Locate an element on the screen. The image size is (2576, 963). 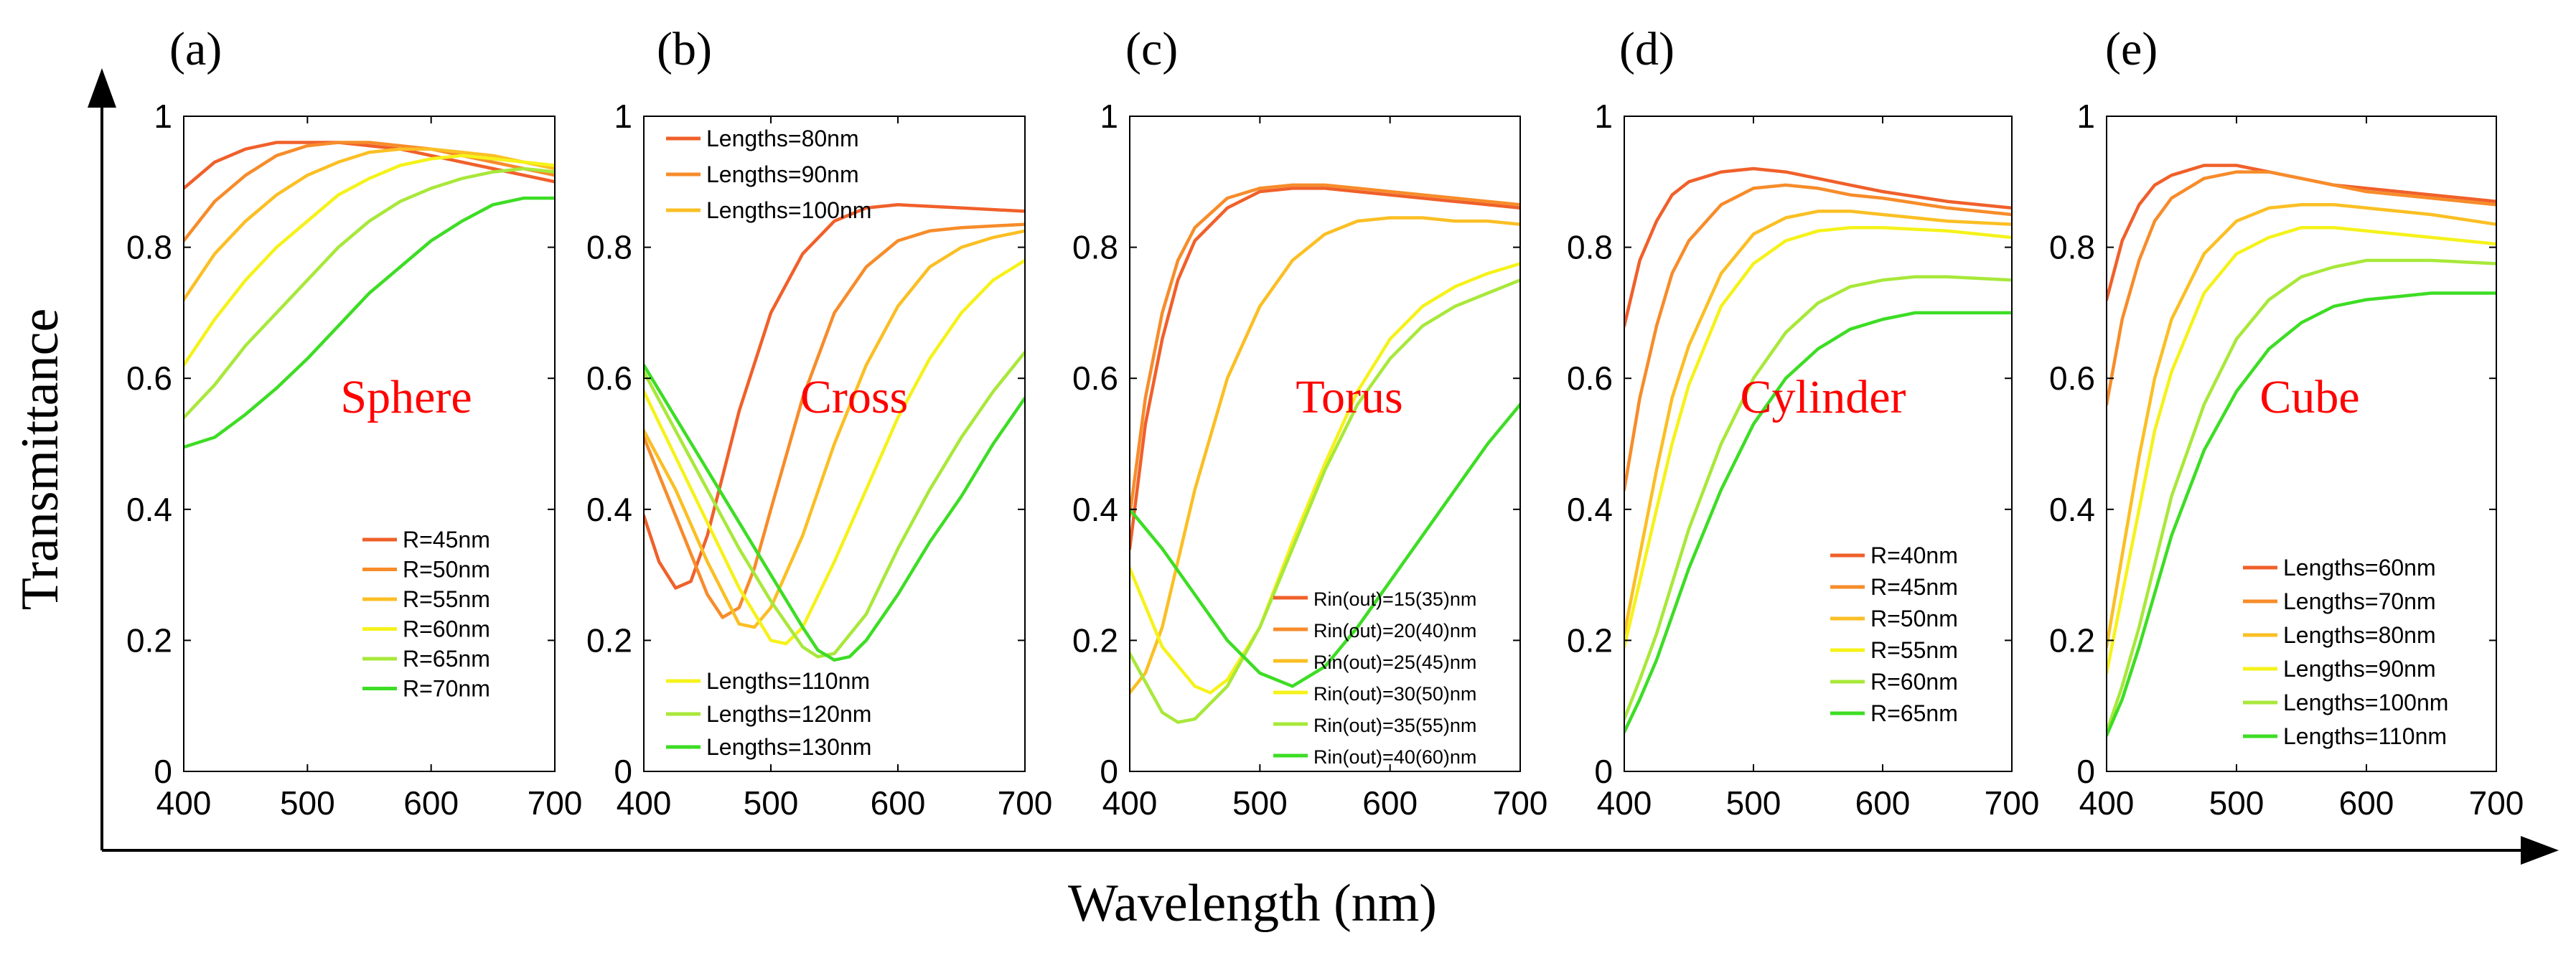
legend: Lengths=110nm Lengths=120nm Lengths=130nm is located at coordinates (768, 714).